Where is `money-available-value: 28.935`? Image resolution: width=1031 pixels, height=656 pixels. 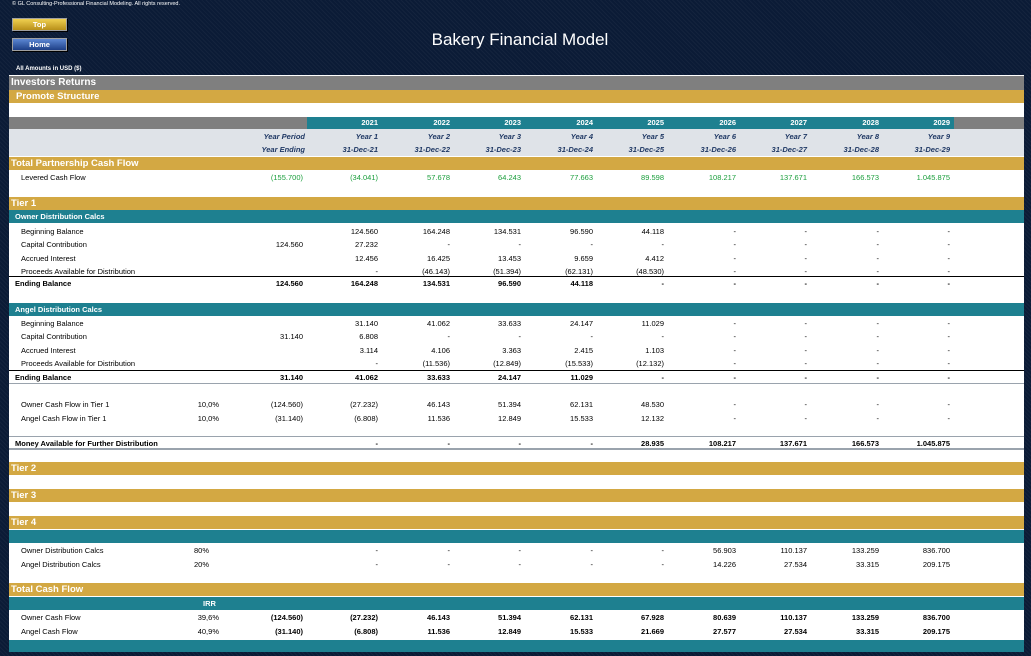
money-available-value: 28.935 is located at coordinates (652, 443).